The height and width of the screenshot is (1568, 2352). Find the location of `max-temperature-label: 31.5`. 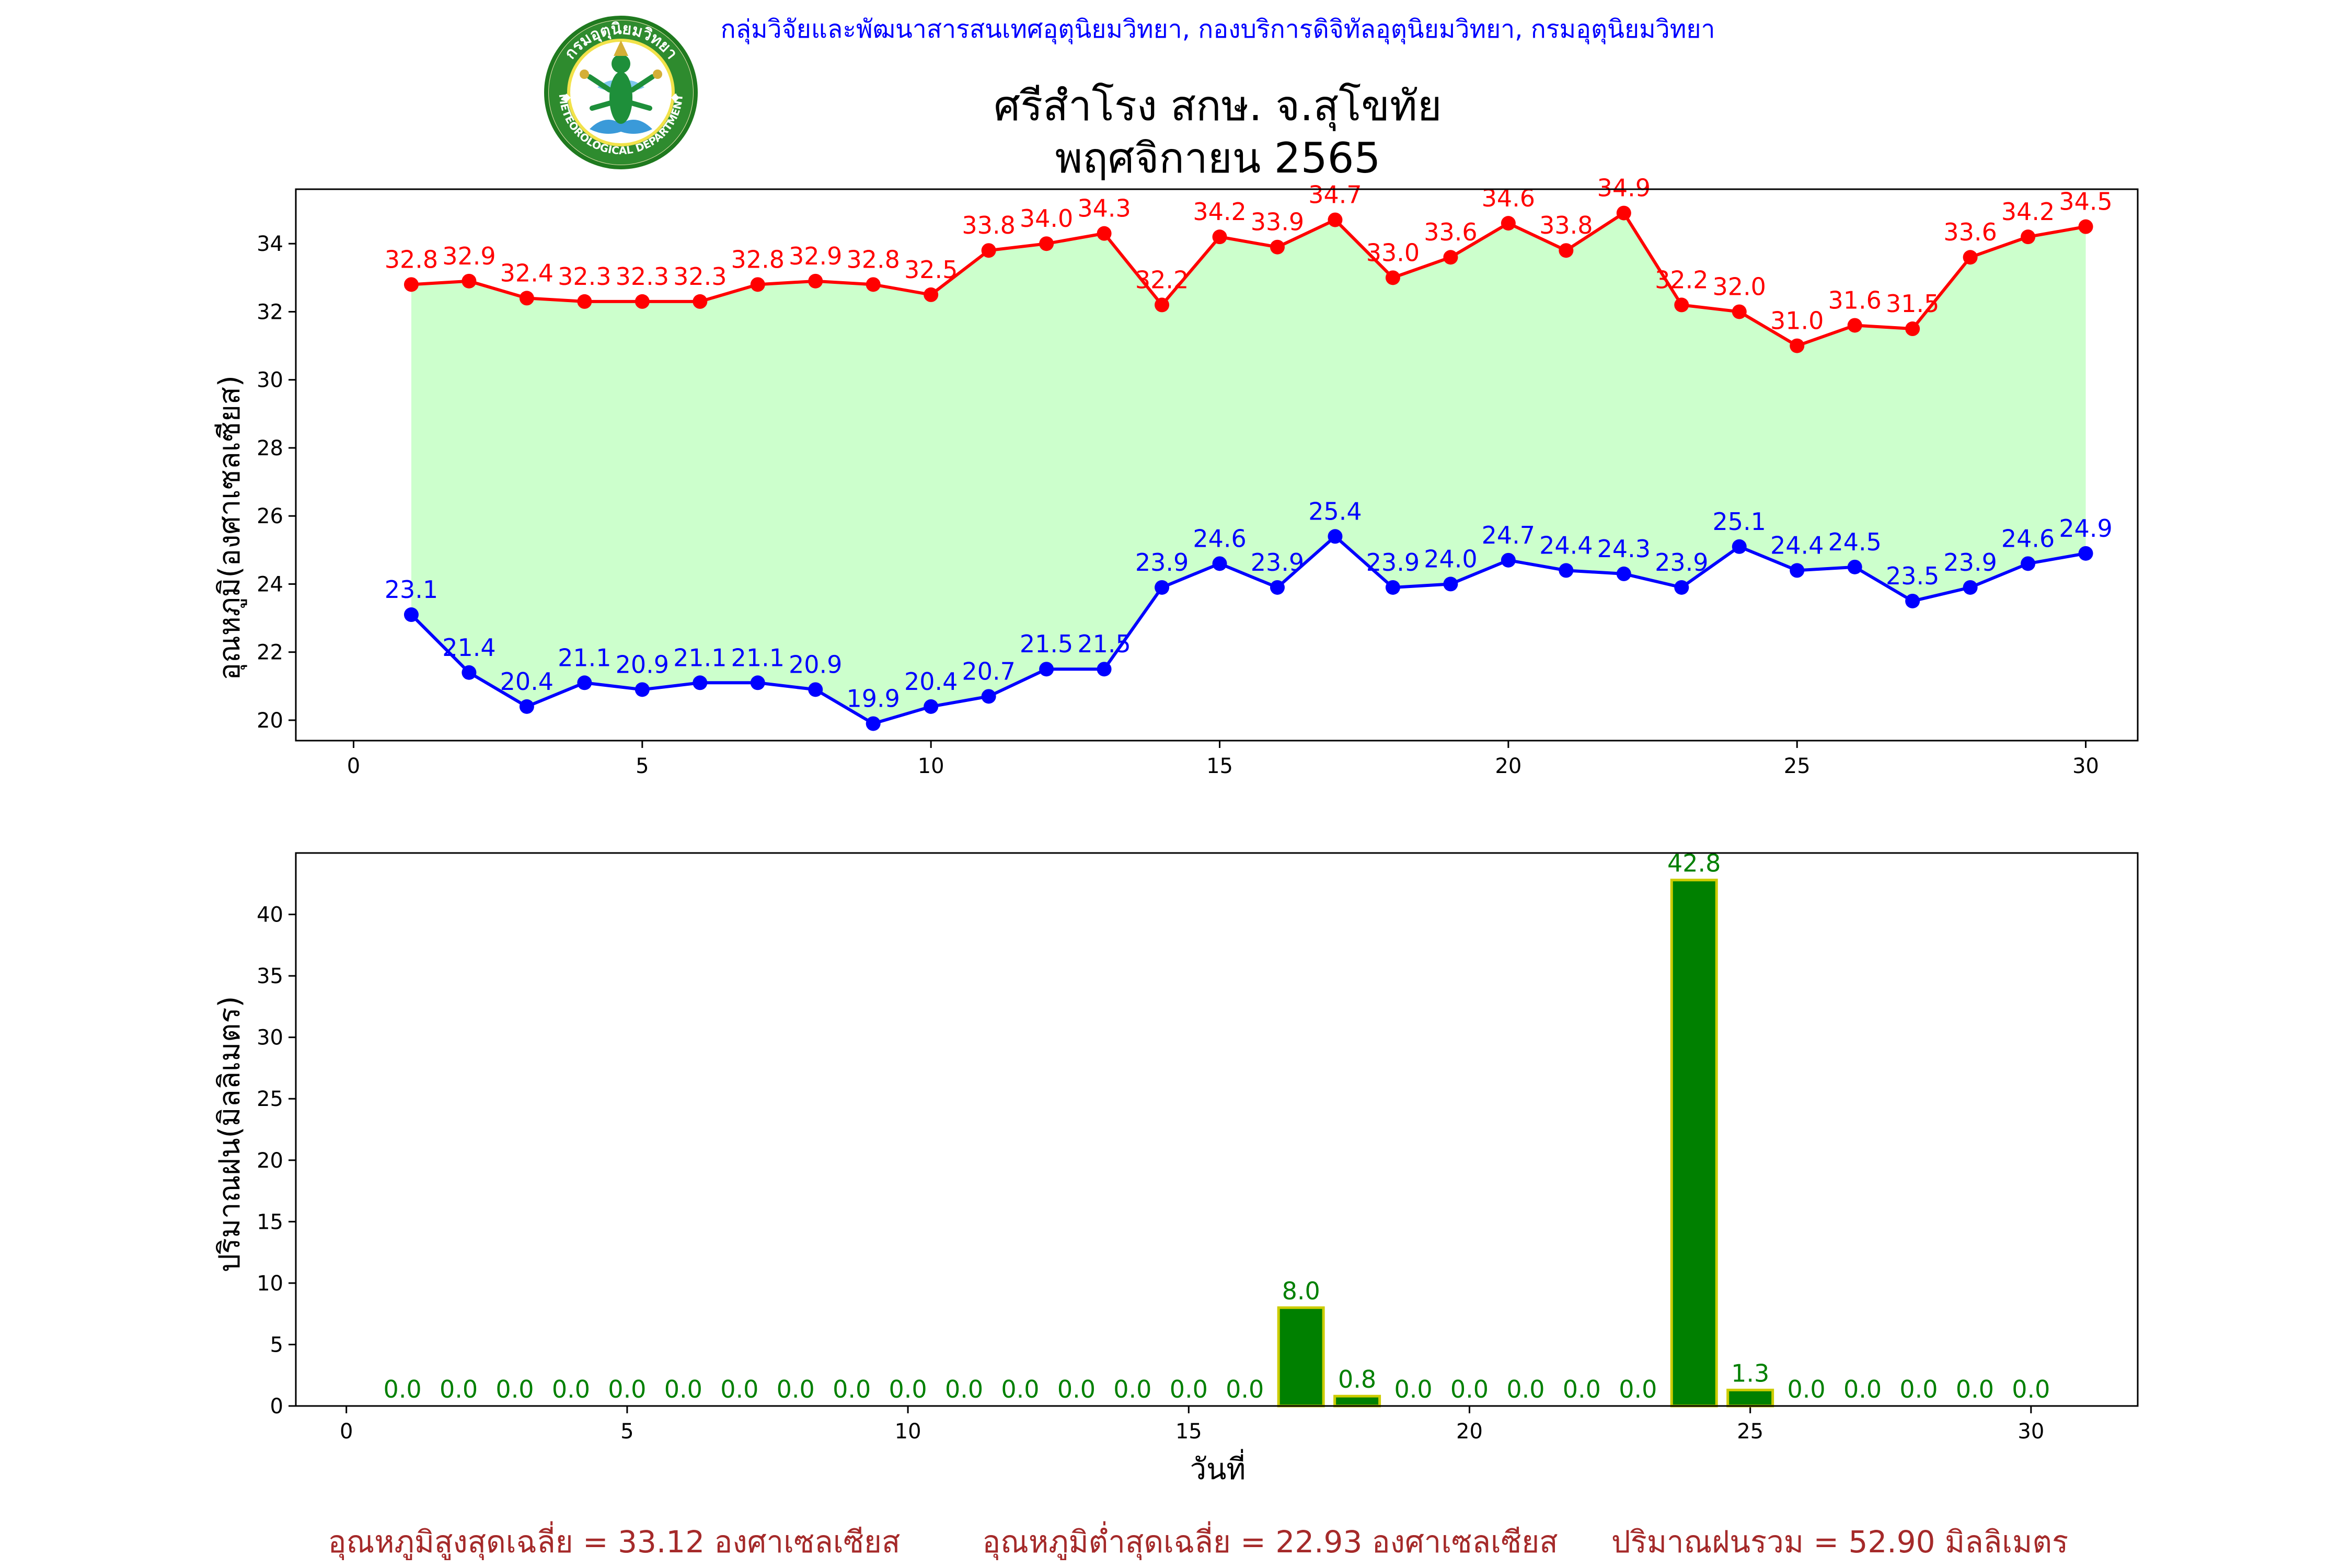

max-temperature-label: 31.5 is located at coordinates (1912, 304).